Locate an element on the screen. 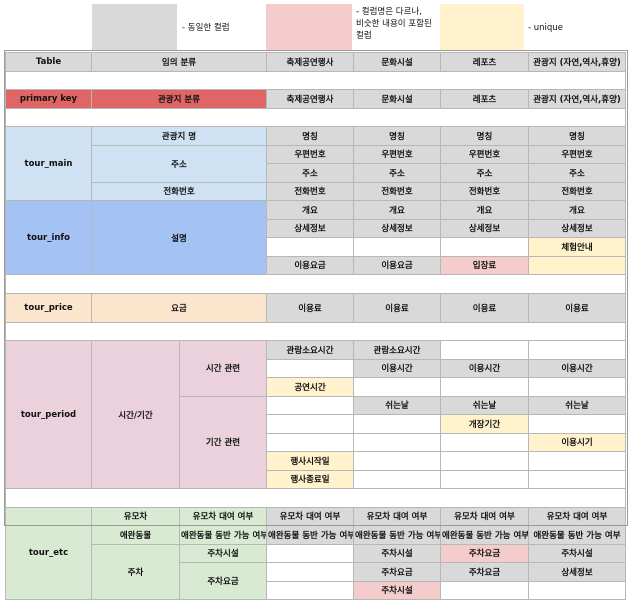  cell: 행사시작일 is located at coordinates (310, 461).